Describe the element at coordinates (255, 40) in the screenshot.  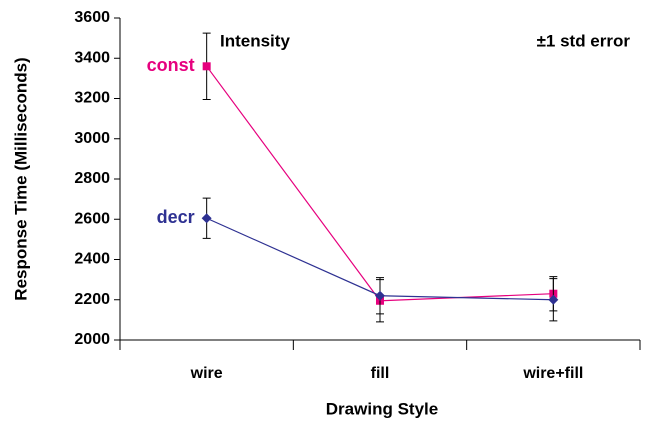
I see `annotation: Intensity` at that location.